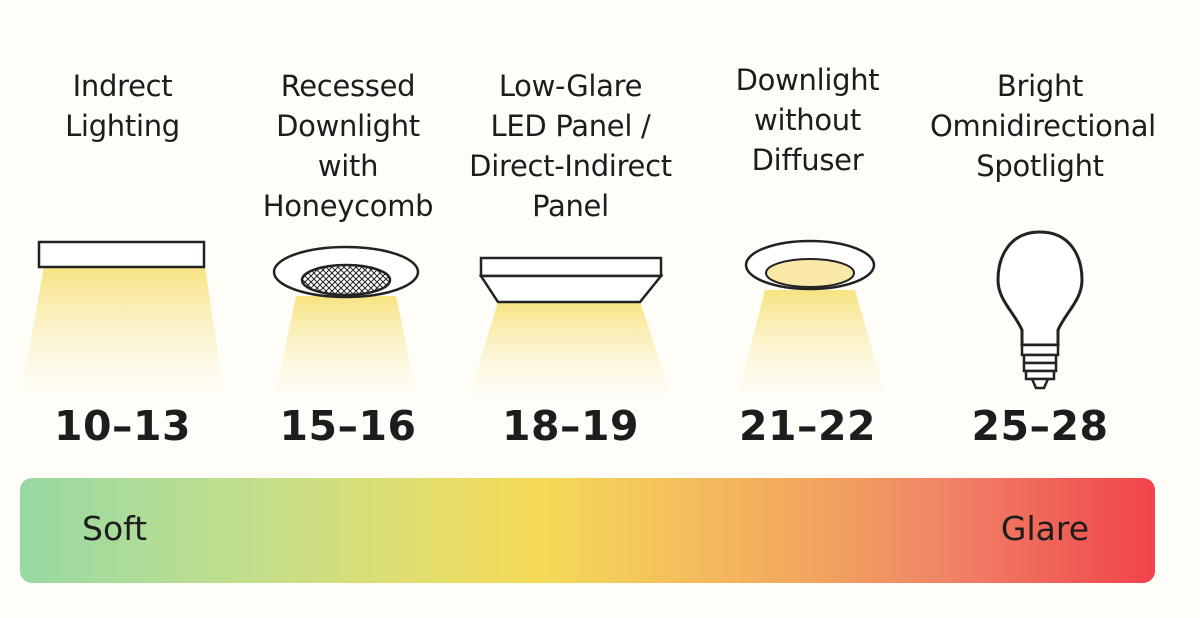 The image size is (1200, 618). Describe the element at coordinates (570, 328) in the screenshot. I see `led-panel-icon` at that location.